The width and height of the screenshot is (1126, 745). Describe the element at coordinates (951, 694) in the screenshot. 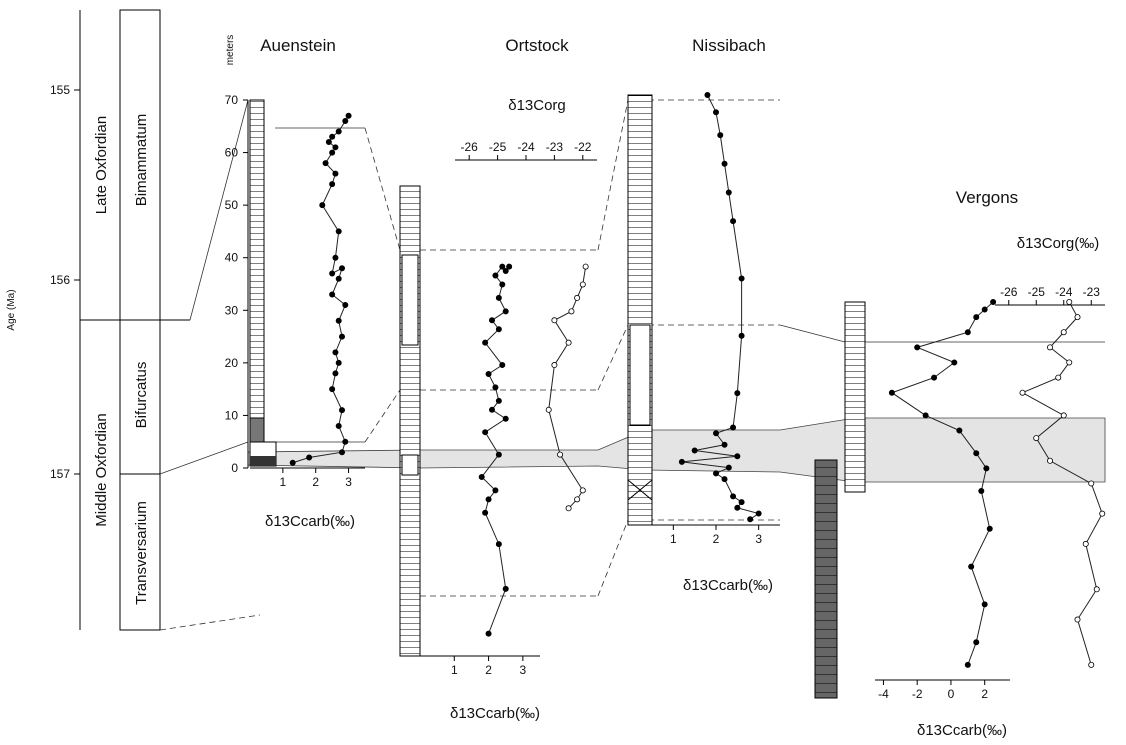

I see `x-tick-label: 0` at that location.